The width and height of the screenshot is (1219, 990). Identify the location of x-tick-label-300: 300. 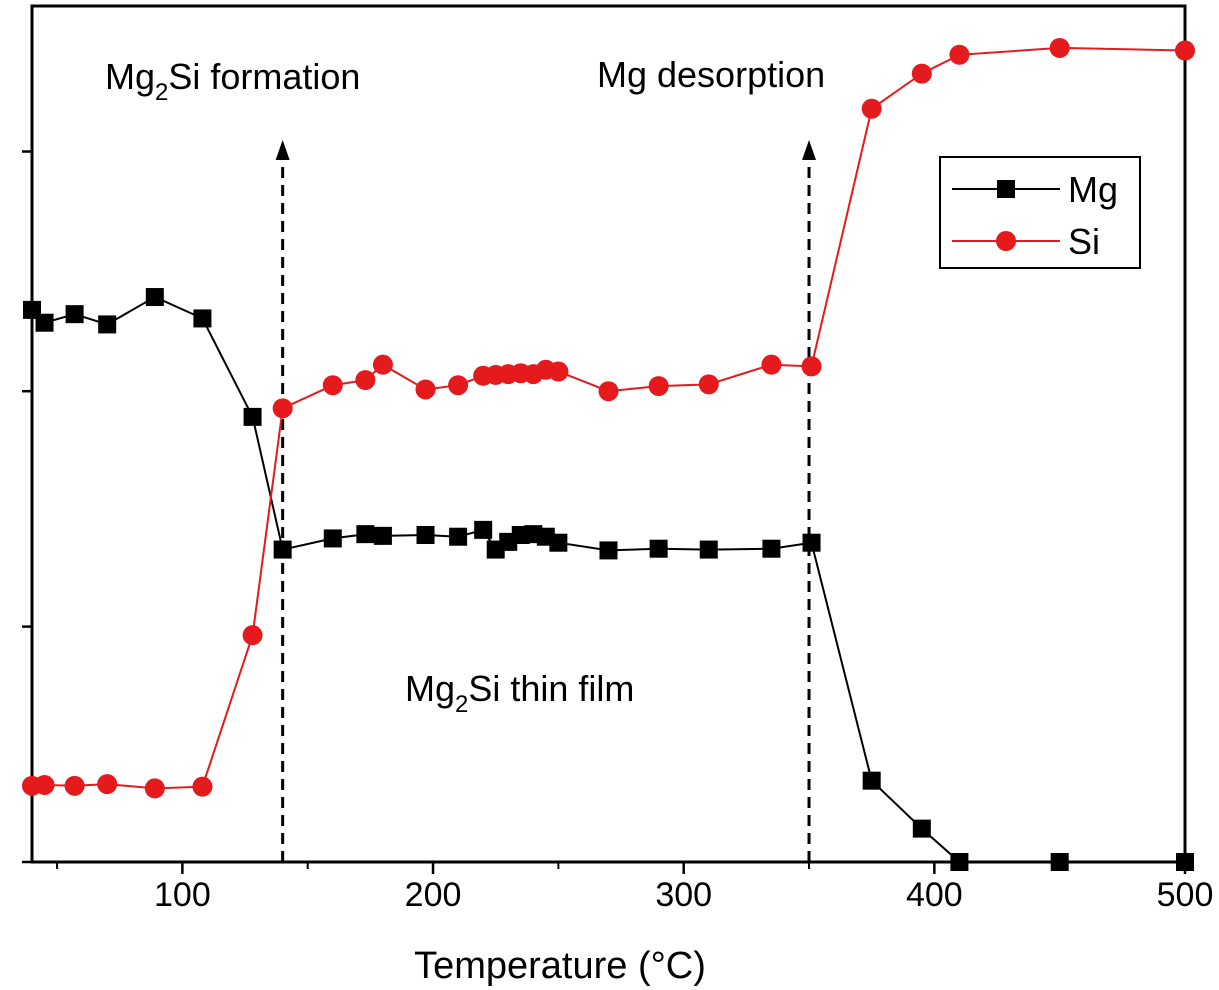
(683, 895).